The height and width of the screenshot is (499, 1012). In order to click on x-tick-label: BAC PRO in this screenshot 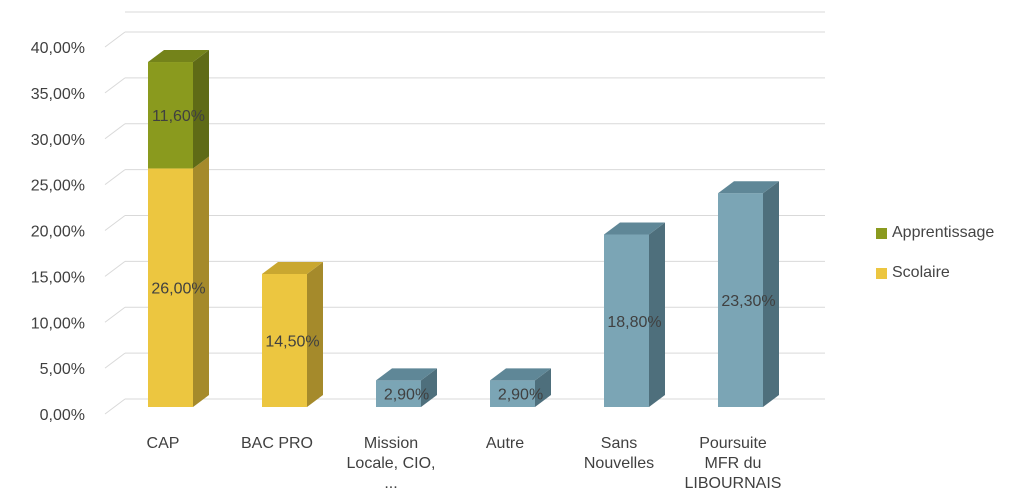, I will do `click(277, 443)`.